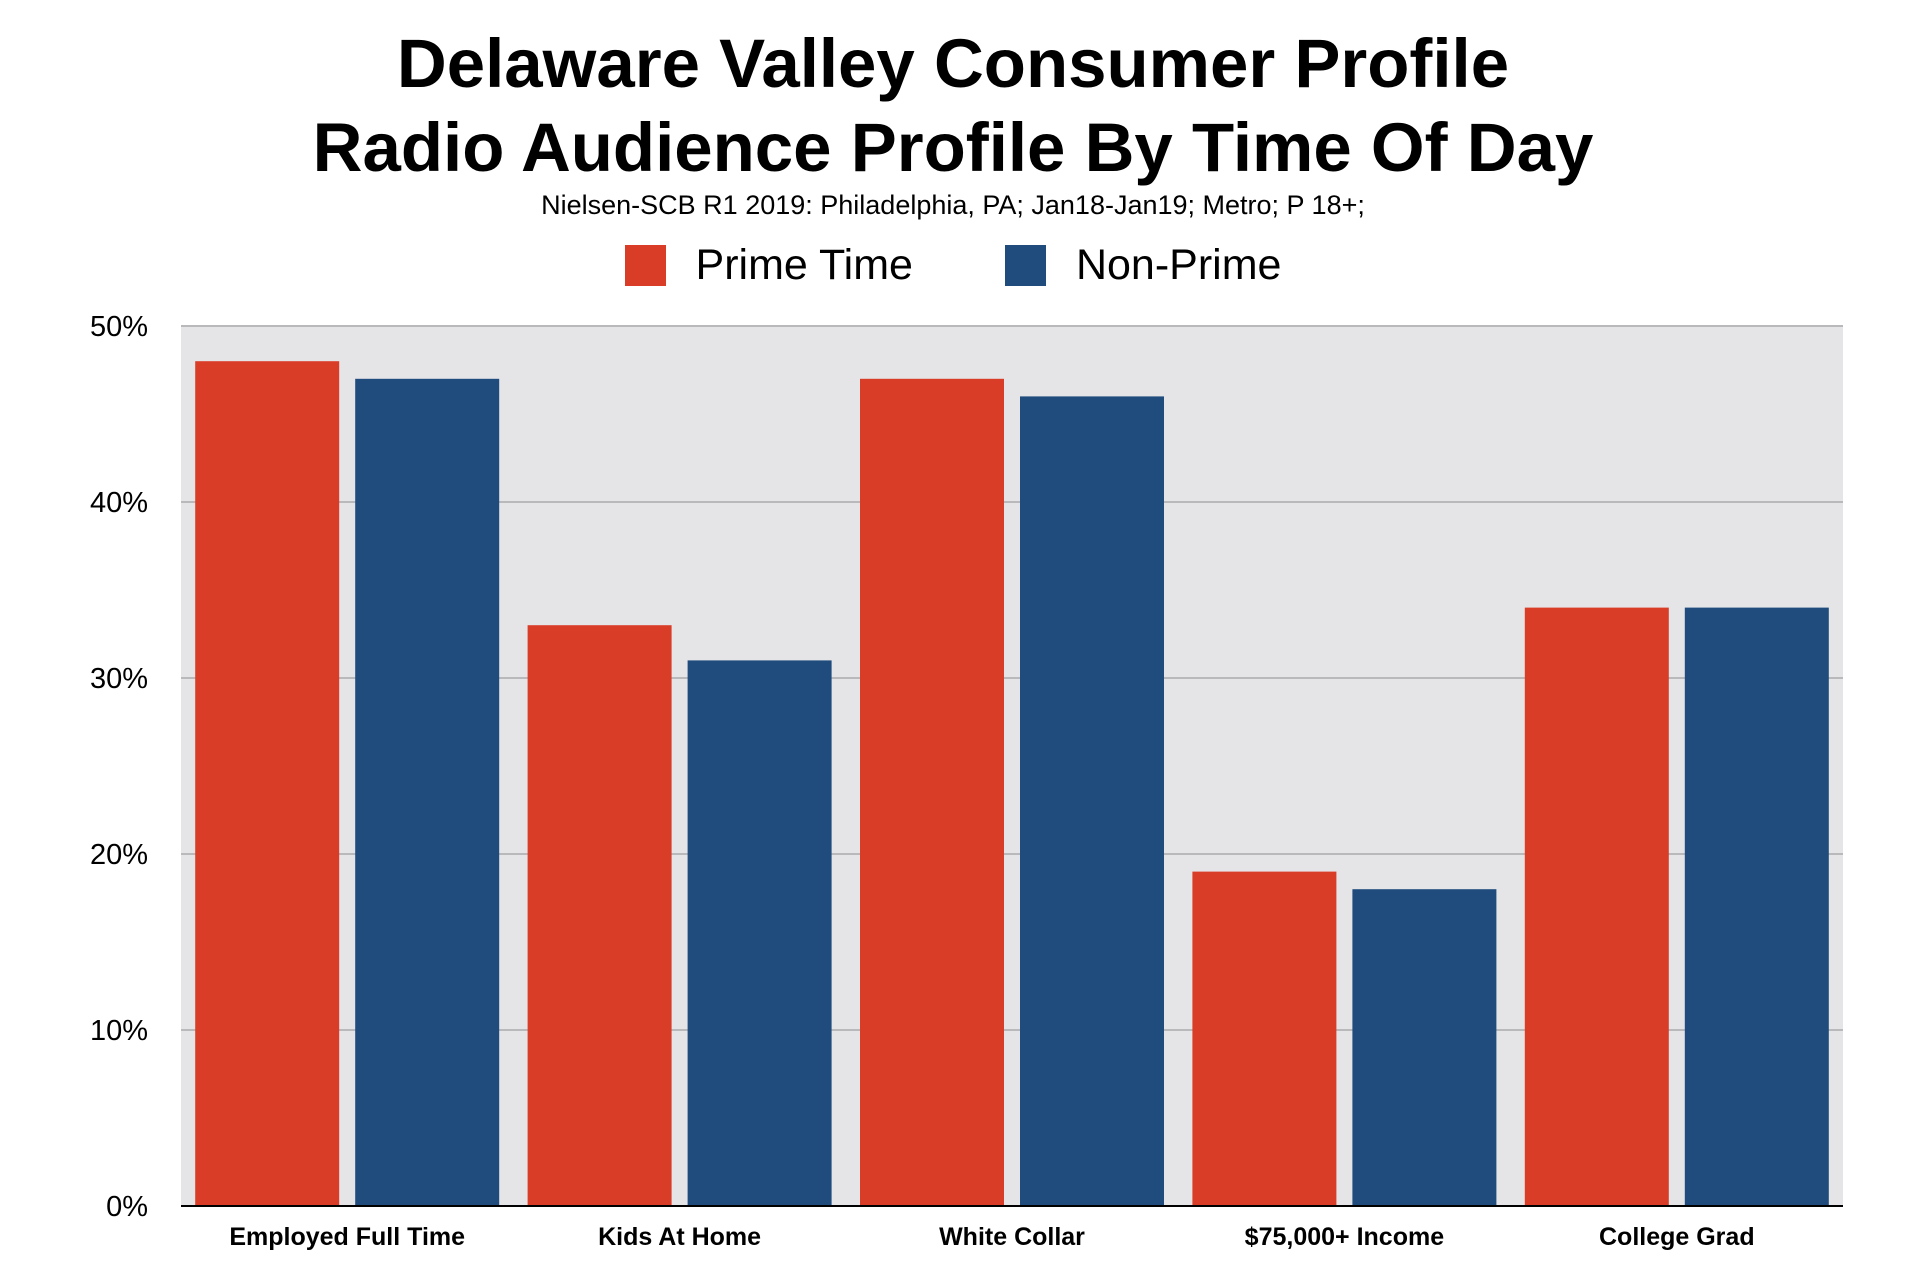  I want to click on bar-prime-time-75-000-income, so click(1264, 1038).